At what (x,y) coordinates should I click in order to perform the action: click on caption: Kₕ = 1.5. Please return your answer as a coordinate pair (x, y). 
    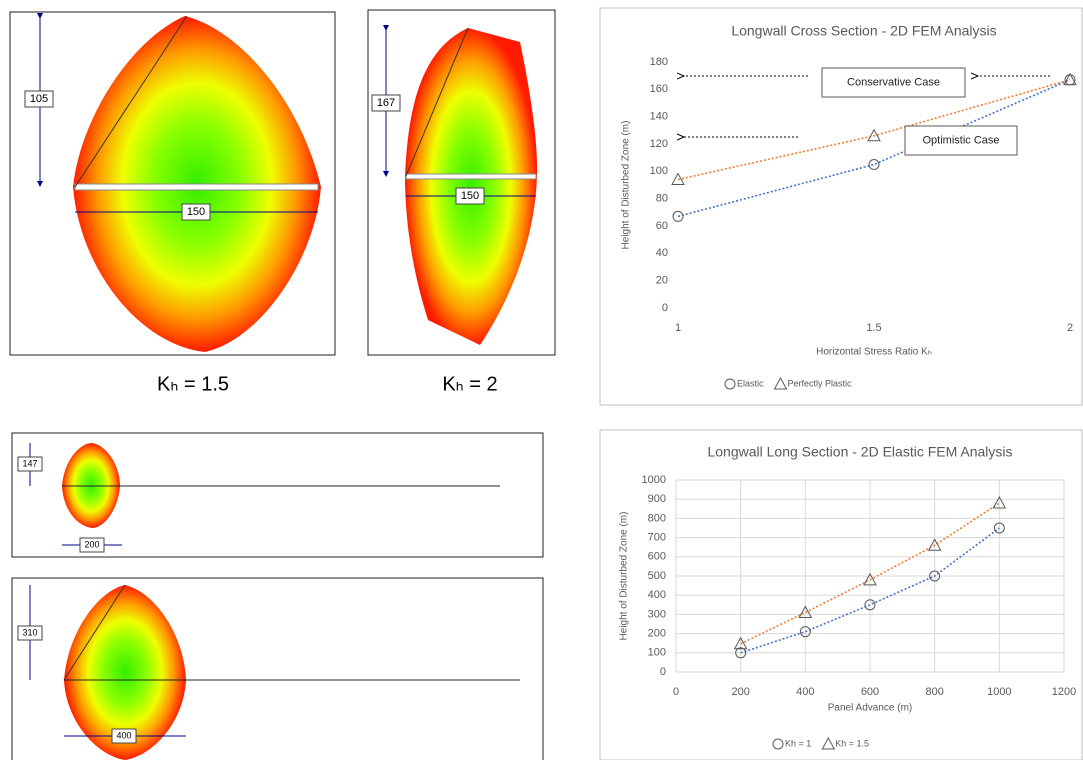
    Looking at the image, I should click on (193, 384).